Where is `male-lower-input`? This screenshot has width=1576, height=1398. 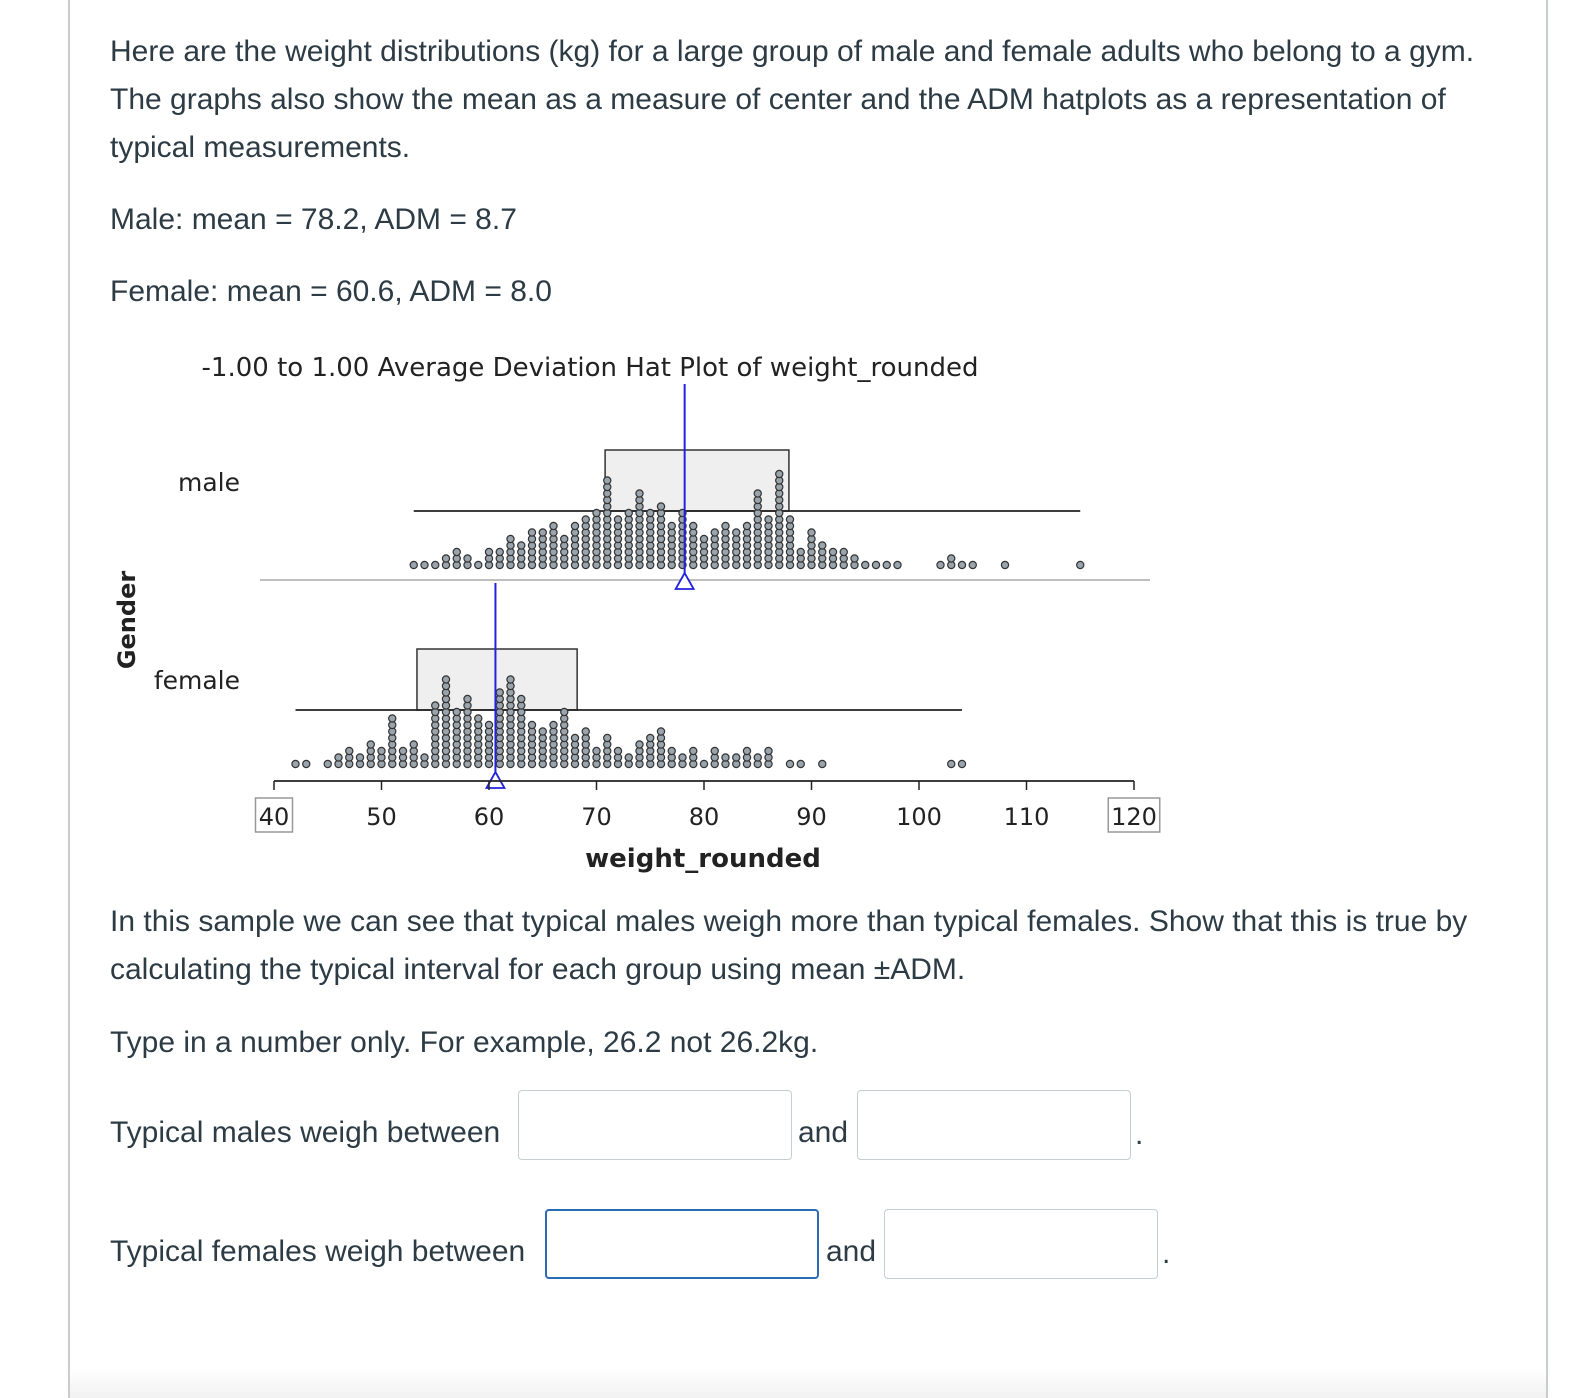 male-lower-input is located at coordinates (655, 1125).